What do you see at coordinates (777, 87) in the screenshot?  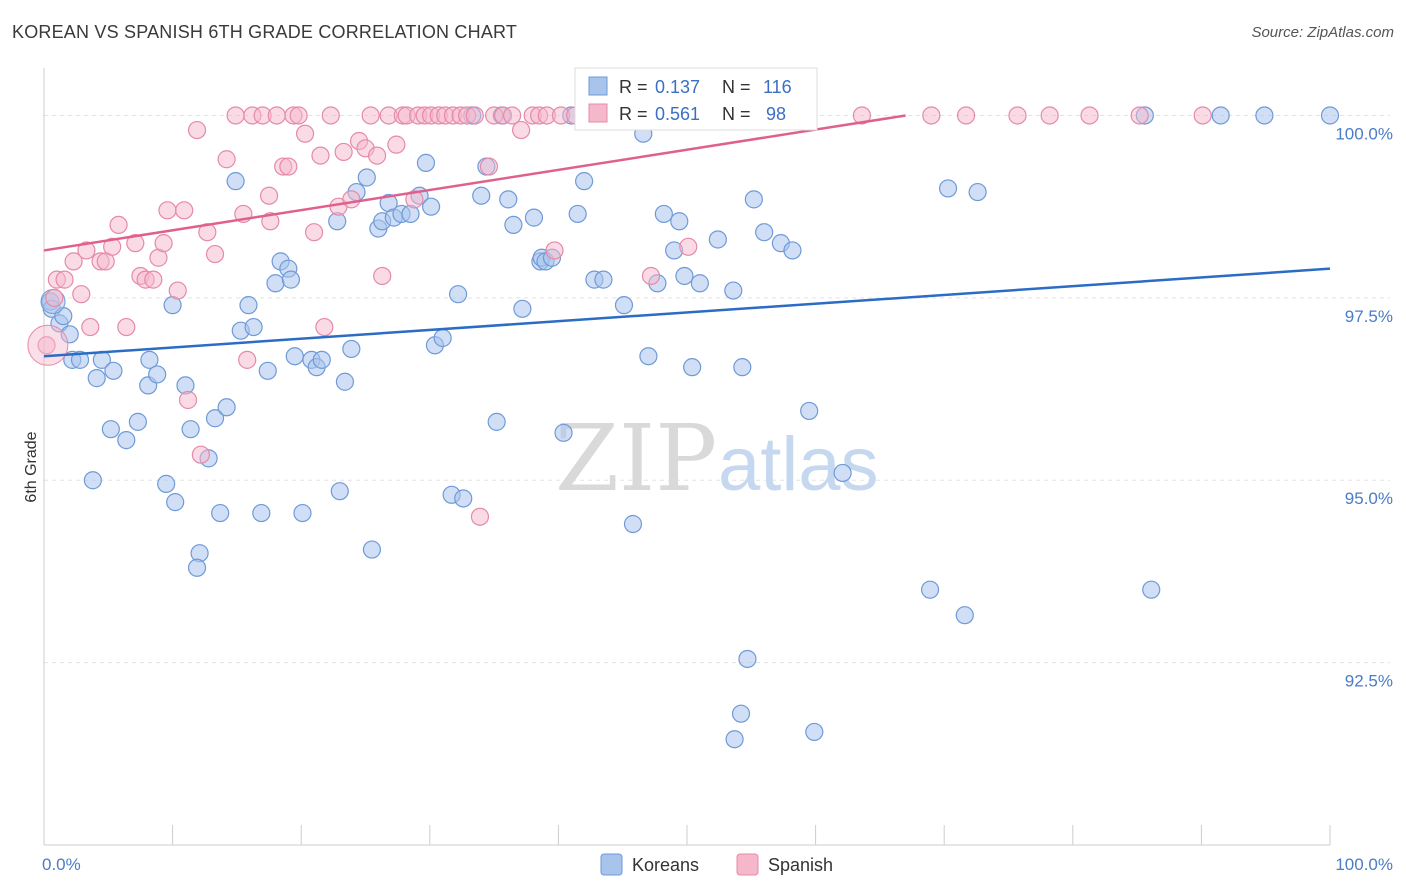 I see `stats-korean-n-value: 116` at bounding box center [777, 87].